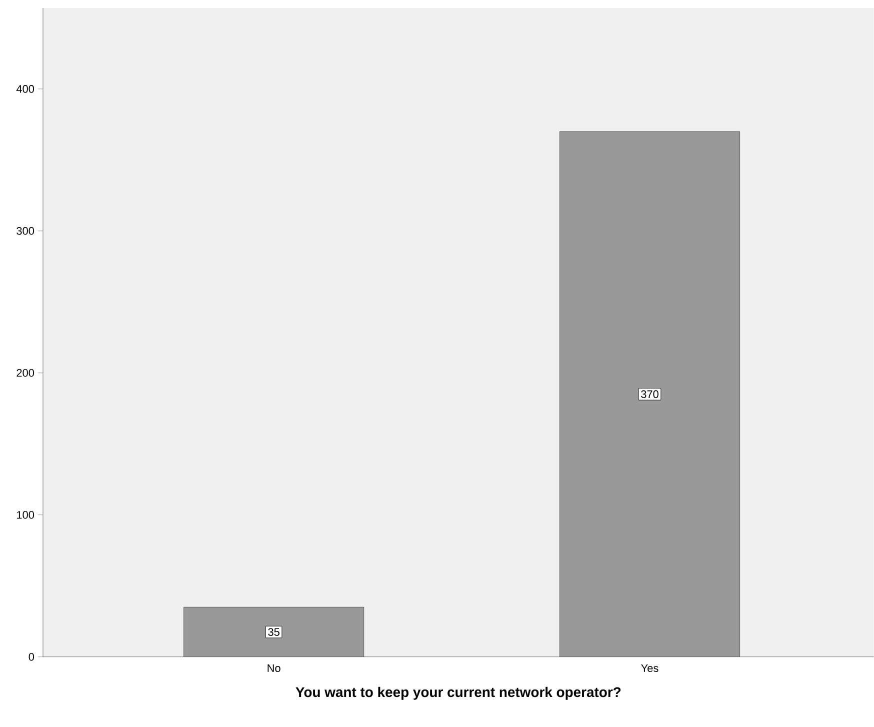  I want to click on y-tick-label: 300, so click(25, 231).